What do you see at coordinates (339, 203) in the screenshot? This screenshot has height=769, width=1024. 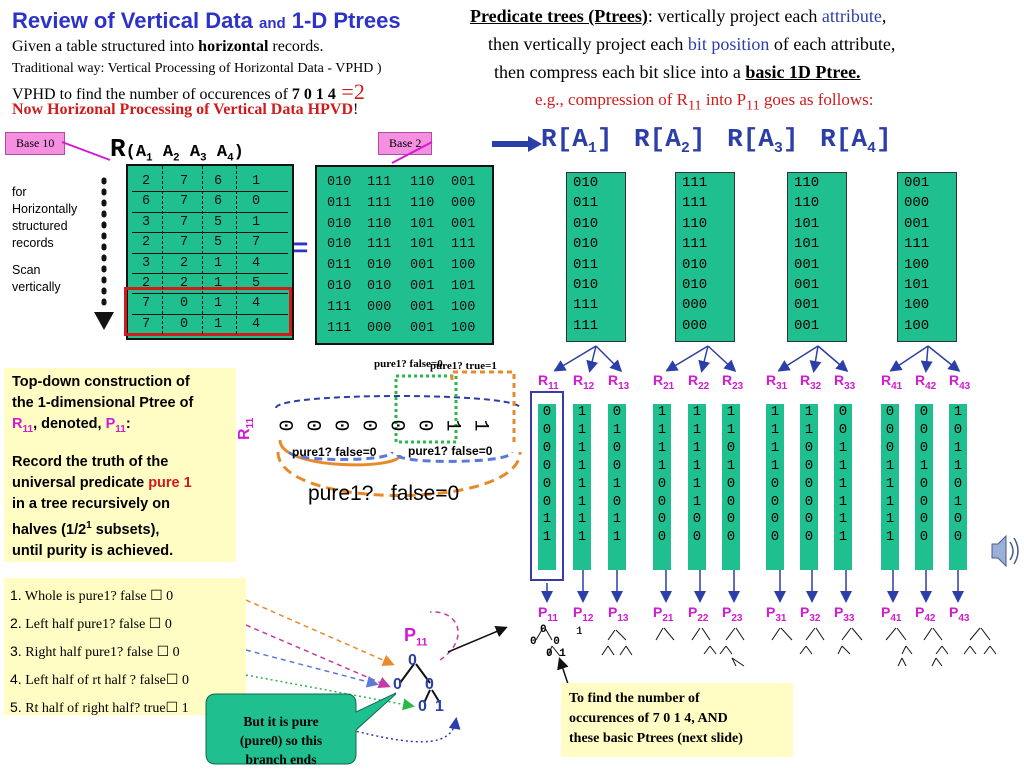 I see `base2-cell: 011` at bounding box center [339, 203].